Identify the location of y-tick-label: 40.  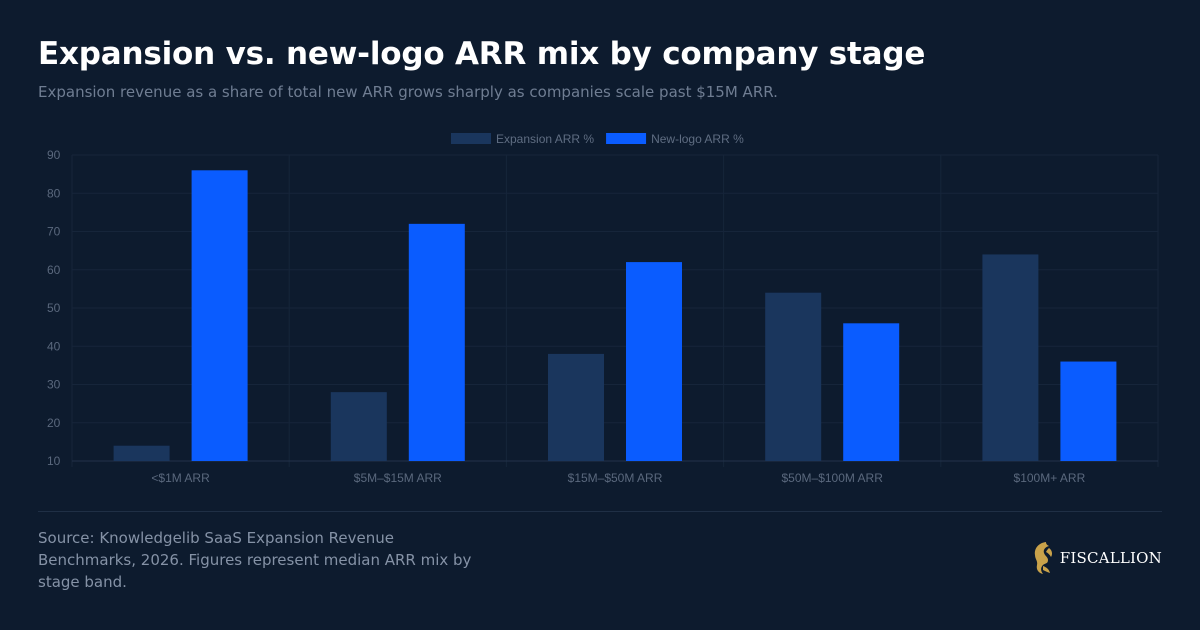
(54, 346).